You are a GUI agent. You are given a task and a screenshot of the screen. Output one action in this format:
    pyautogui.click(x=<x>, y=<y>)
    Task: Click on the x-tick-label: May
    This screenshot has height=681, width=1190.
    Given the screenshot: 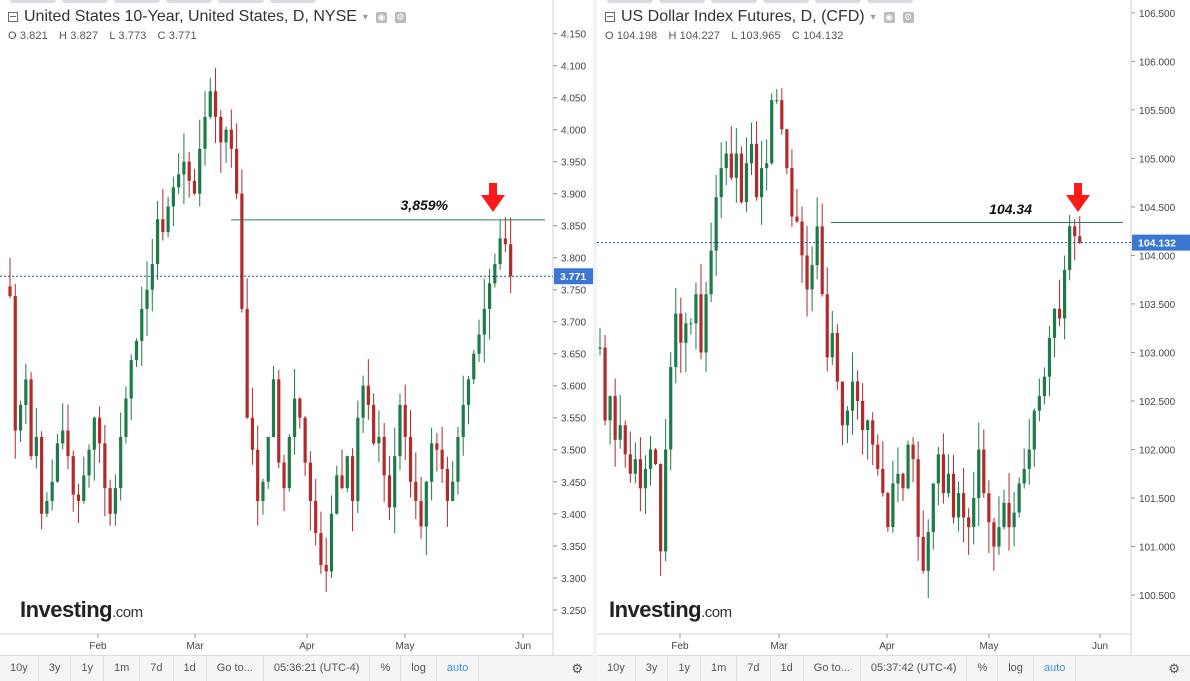 What is the action you would take?
    pyautogui.click(x=405, y=646)
    